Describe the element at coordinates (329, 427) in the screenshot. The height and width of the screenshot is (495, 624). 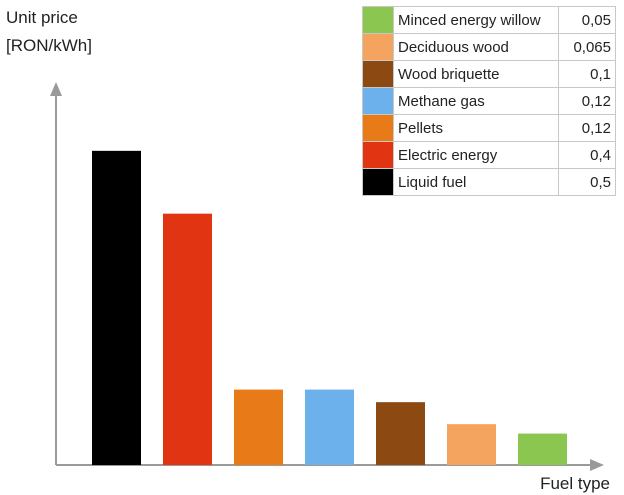
I see `bar-methane-gas` at that location.